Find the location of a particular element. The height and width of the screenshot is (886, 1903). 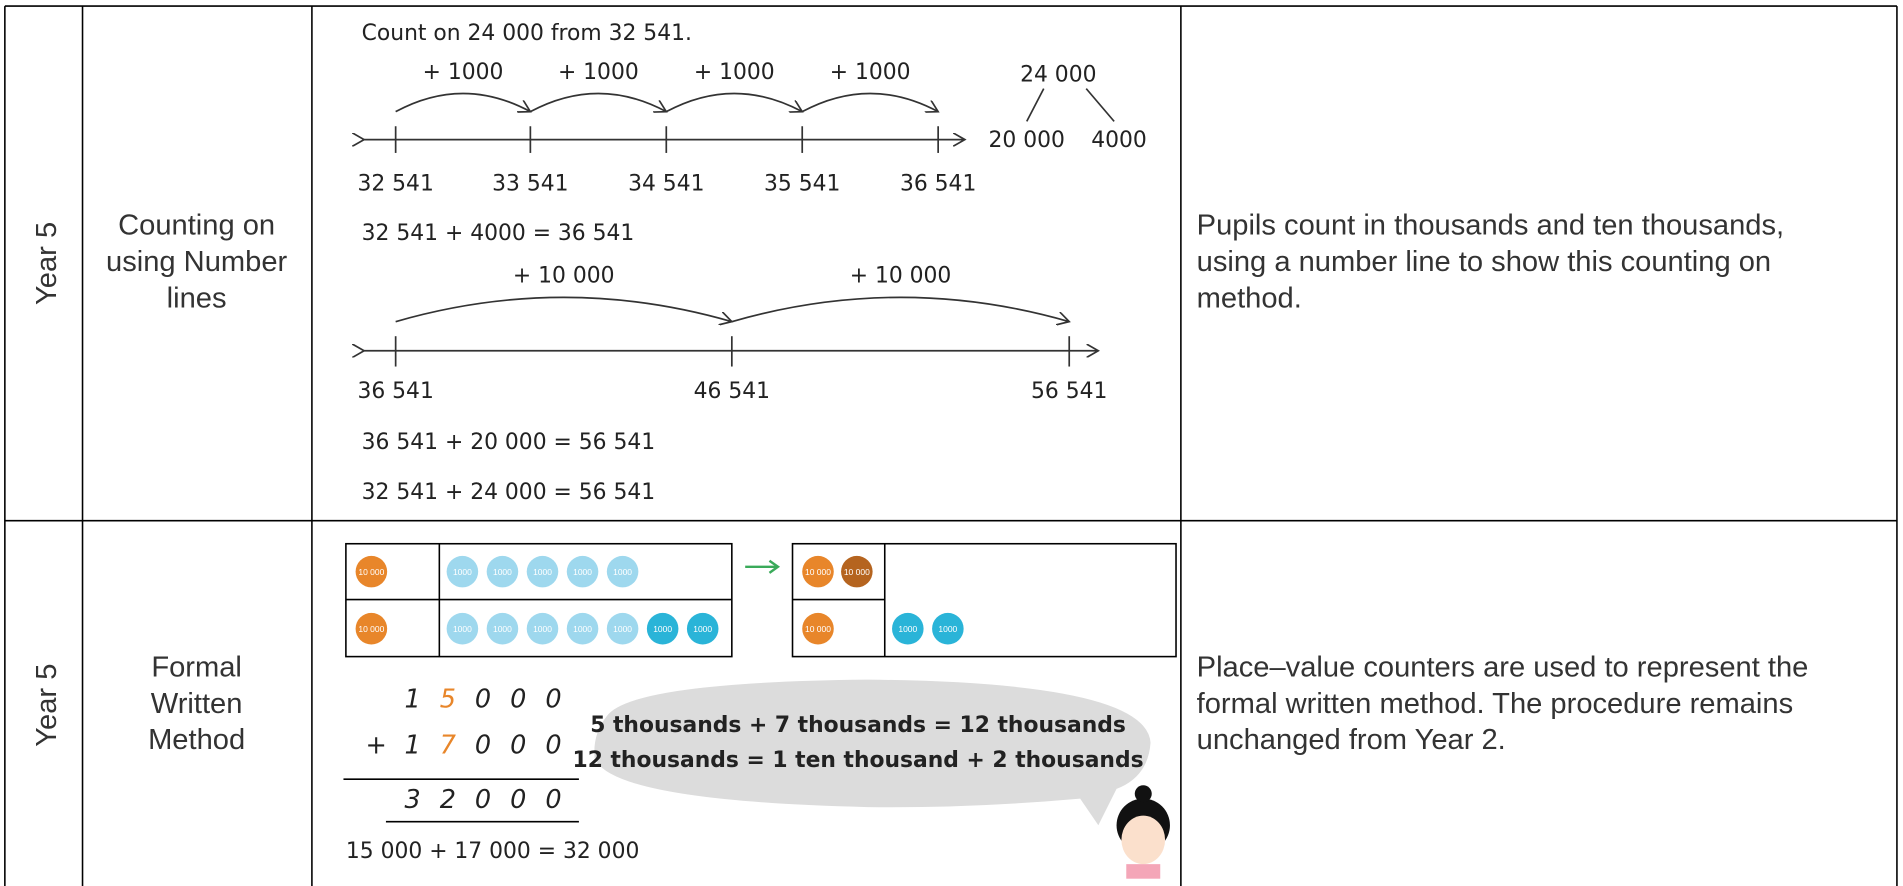

digit: 1 is located at coordinates (413, 745).